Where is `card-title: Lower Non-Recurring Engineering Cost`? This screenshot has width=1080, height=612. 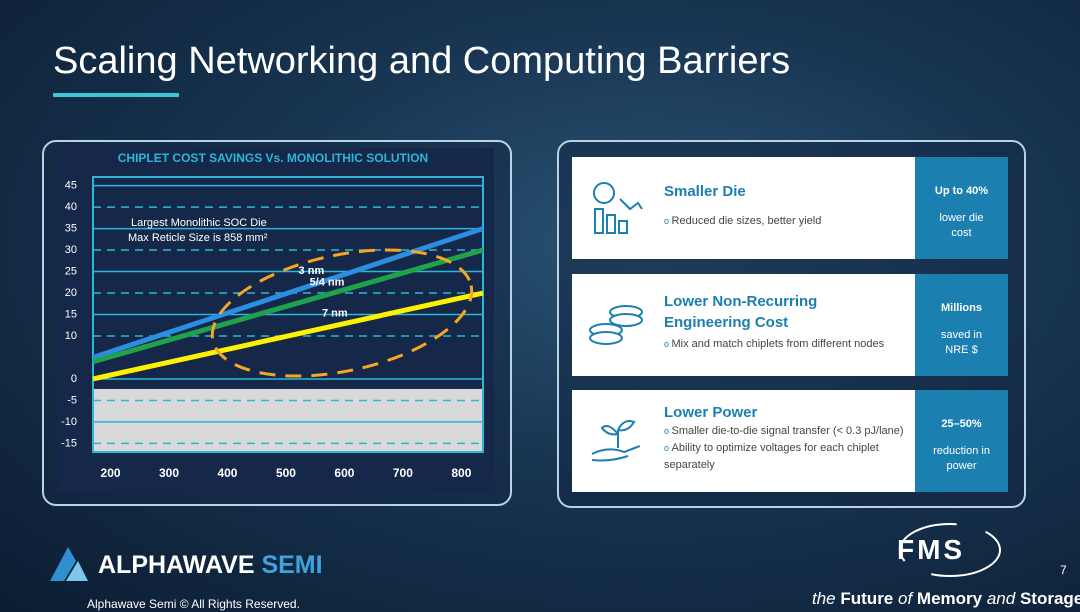 card-title: Lower Non-Recurring Engineering Cost is located at coordinates (741, 312).